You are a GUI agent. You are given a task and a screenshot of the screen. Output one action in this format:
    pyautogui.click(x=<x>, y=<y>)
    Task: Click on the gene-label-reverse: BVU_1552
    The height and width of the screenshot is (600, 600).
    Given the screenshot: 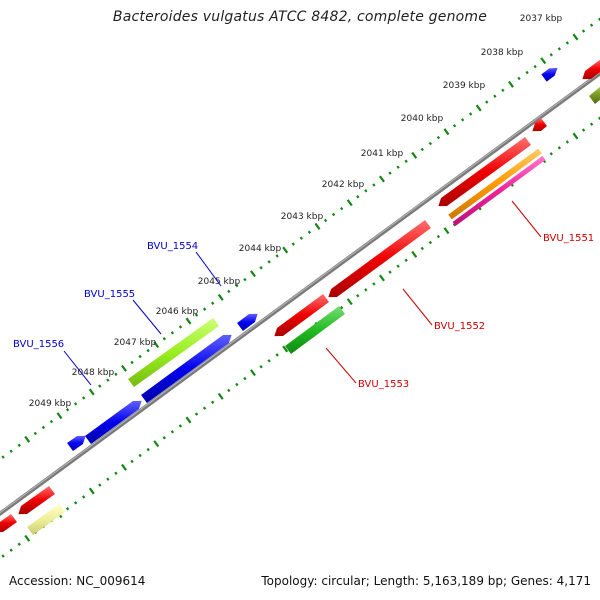 What is the action you would take?
    pyautogui.click(x=459, y=326)
    